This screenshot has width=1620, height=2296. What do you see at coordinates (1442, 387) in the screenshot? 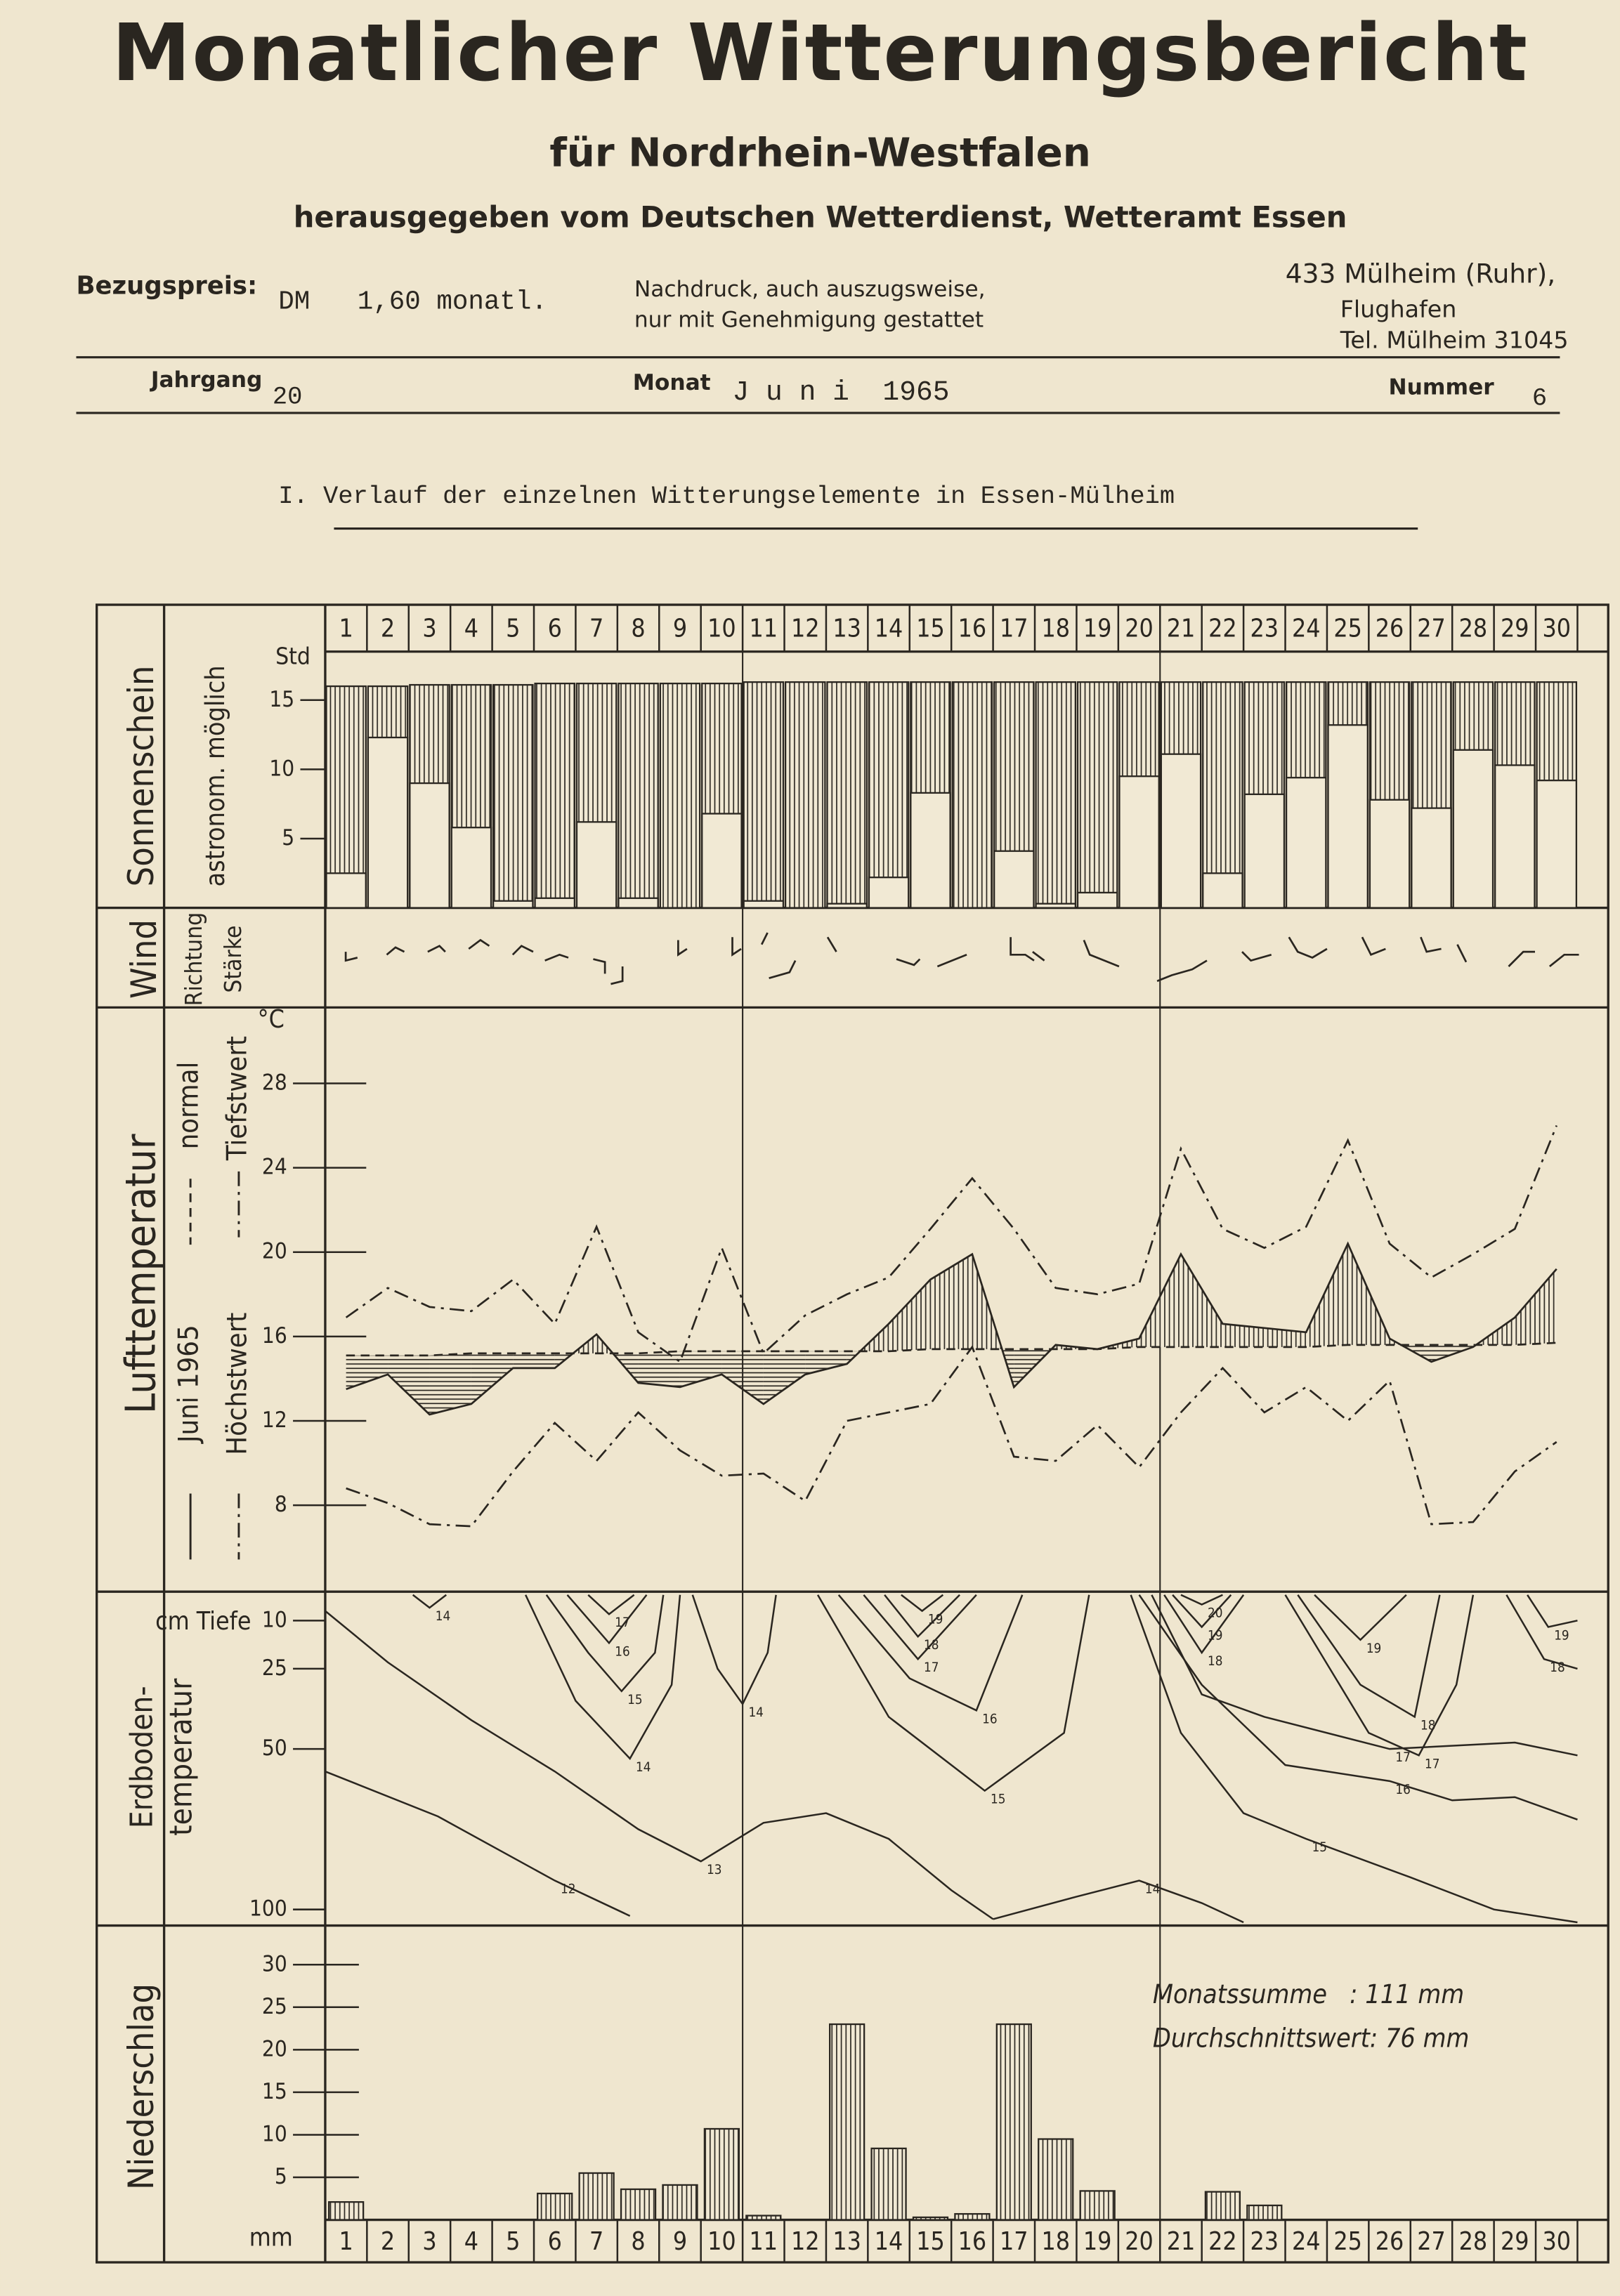
I see `number-label: Nummer` at bounding box center [1442, 387].